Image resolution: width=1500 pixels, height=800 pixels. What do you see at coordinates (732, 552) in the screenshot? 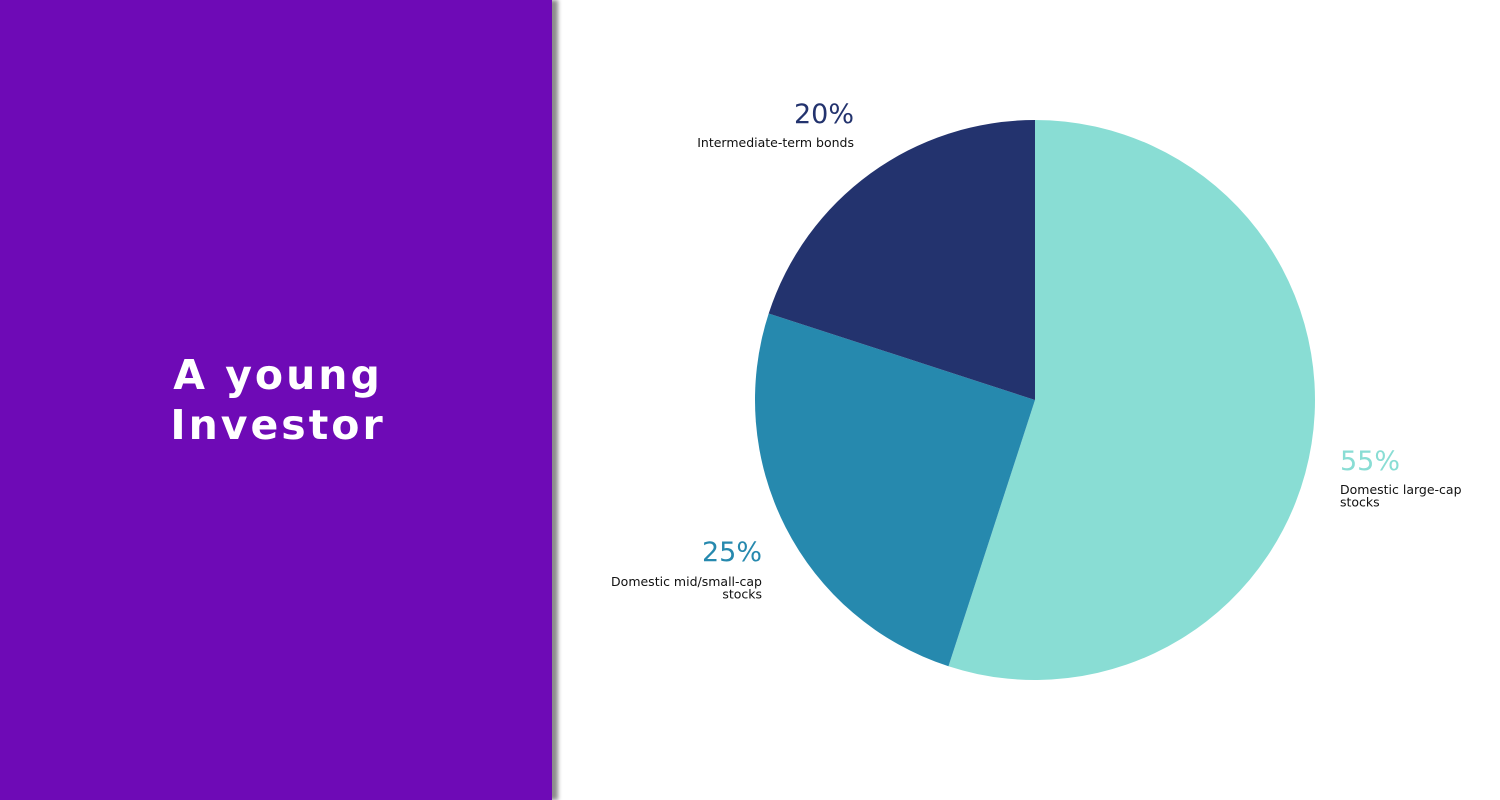
I see `slice-value-label: 25%` at bounding box center [732, 552].